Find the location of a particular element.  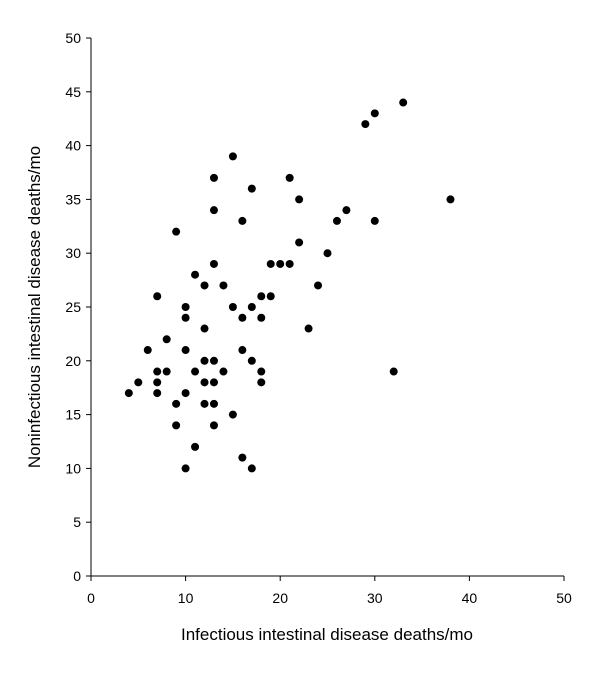

x-axis-title: Infectious intestinal disease deaths/mo is located at coordinates (327, 634).